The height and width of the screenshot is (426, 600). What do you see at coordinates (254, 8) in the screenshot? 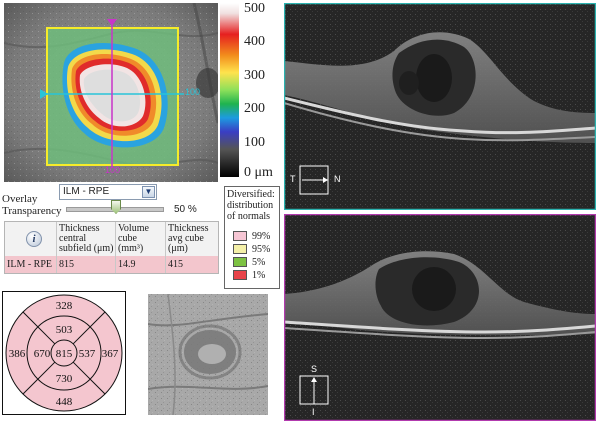
I see `colorbar-tick: 500` at bounding box center [254, 8].